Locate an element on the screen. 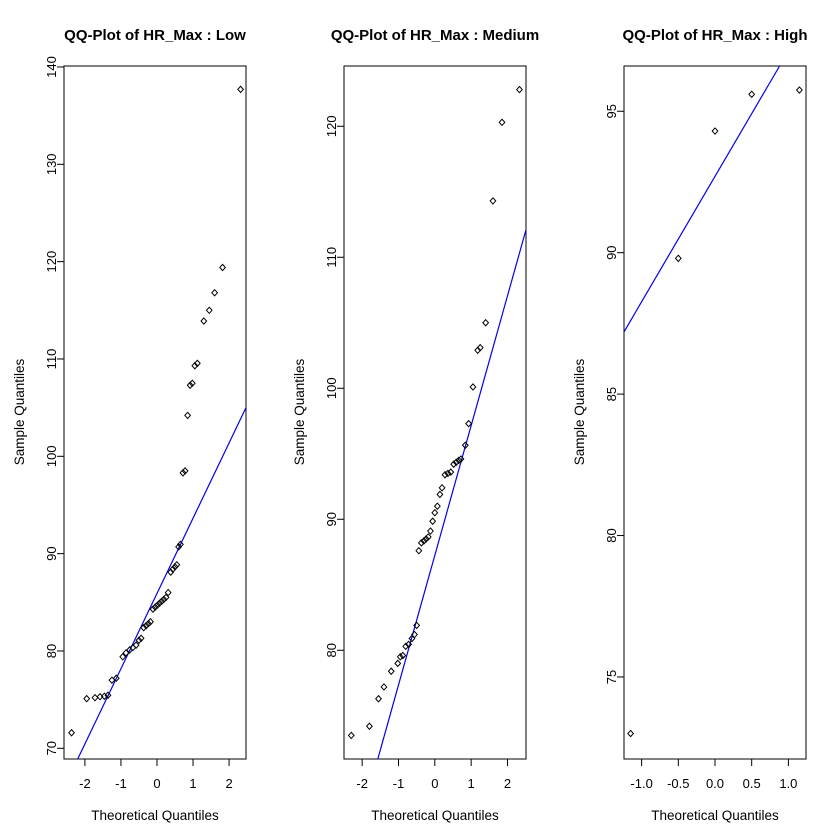 The width and height of the screenshot is (840, 840). x-tick-label: -0.5 is located at coordinates (678, 783).